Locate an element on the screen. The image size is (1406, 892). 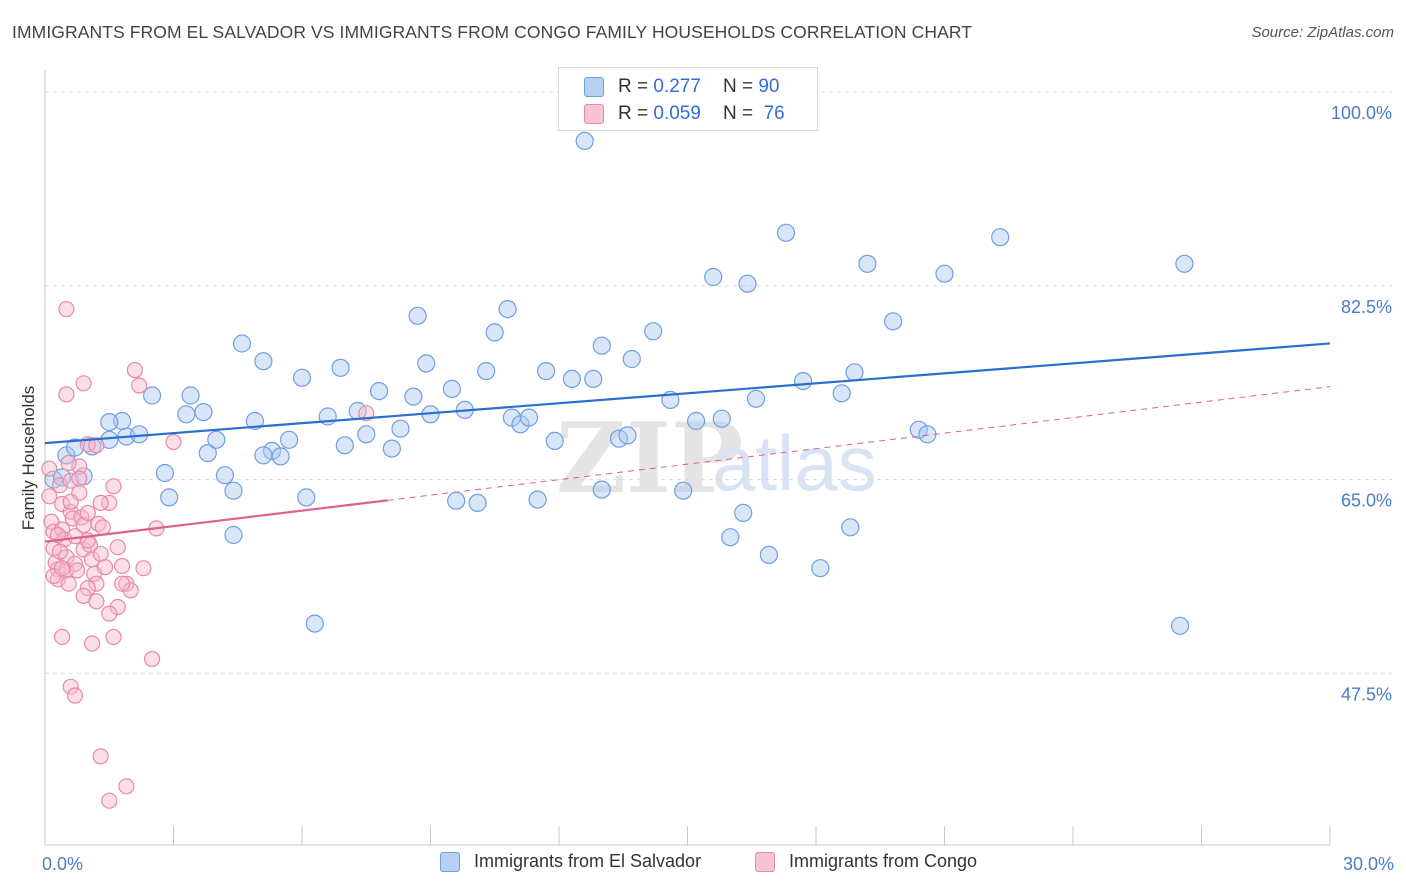
trend-line-1-dashed is located at coordinates (859, 443).